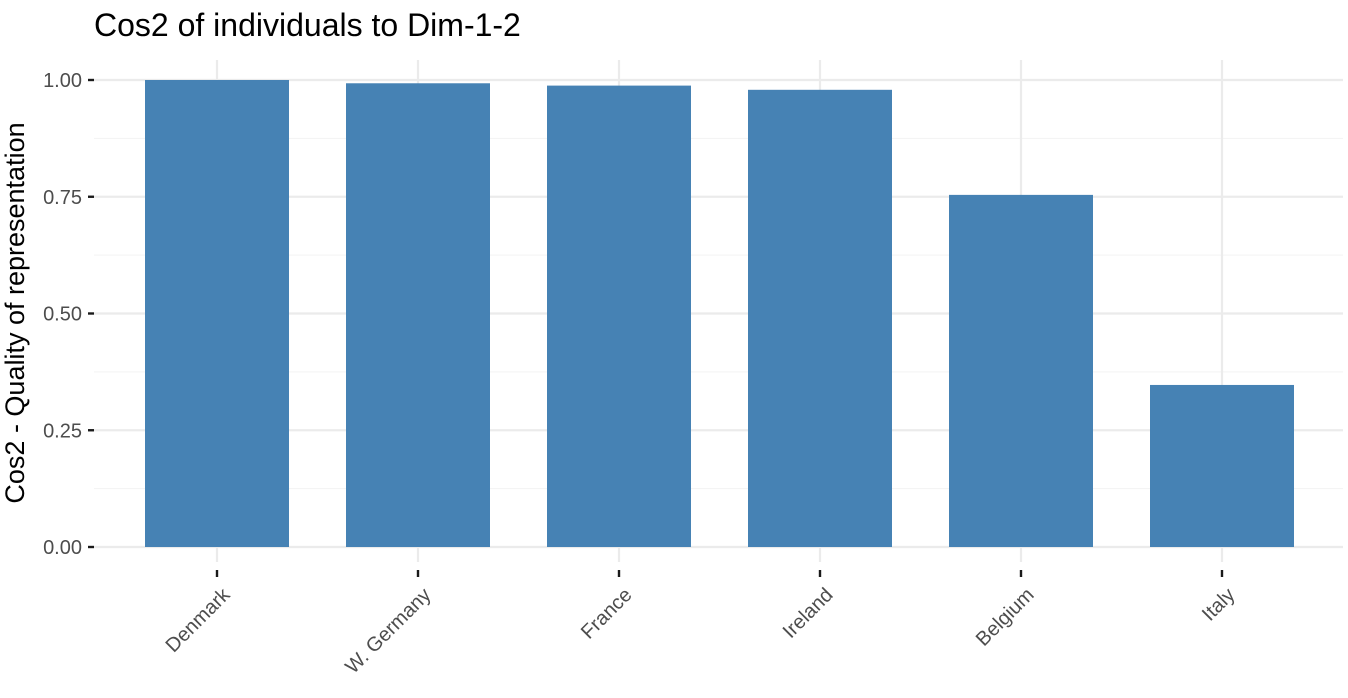 The height and width of the screenshot is (698, 1348). Describe the element at coordinates (62, 548) in the screenshot. I see `y-tick-label: 0.00` at that location.